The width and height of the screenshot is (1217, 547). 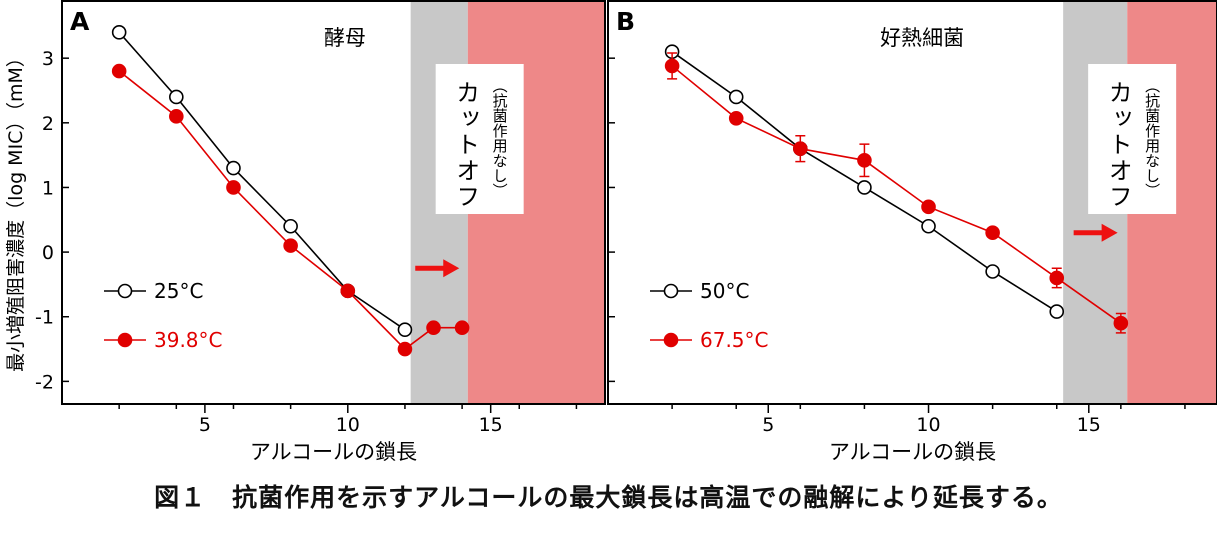 What do you see at coordinates (608, 497) in the screenshot?
I see `figure-caption: 図１ 抗菌作用を示すアルコールの最大鎖長は高温での融解により延長する。` at bounding box center [608, 497].